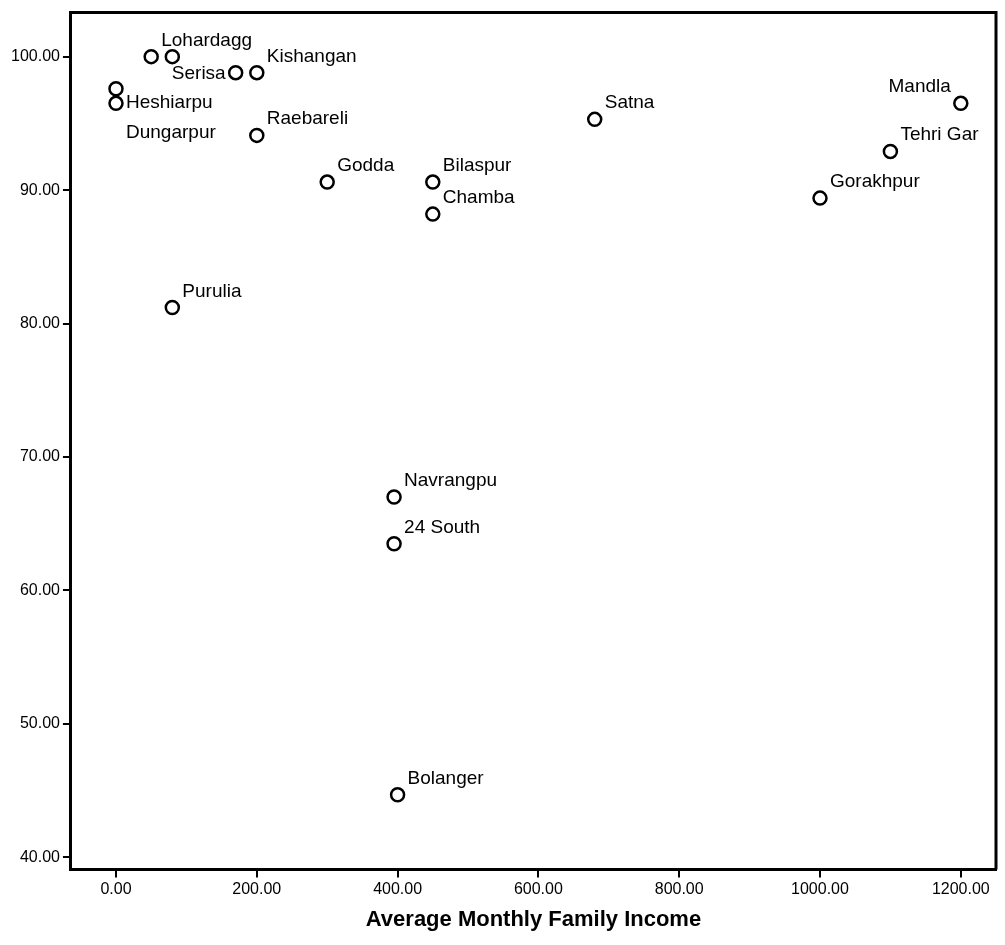 This screenshot has height=945, width=1005. Describe the element at coordinates (442, 526) in the screenshot. I see `annotation: 24 South` at that location.